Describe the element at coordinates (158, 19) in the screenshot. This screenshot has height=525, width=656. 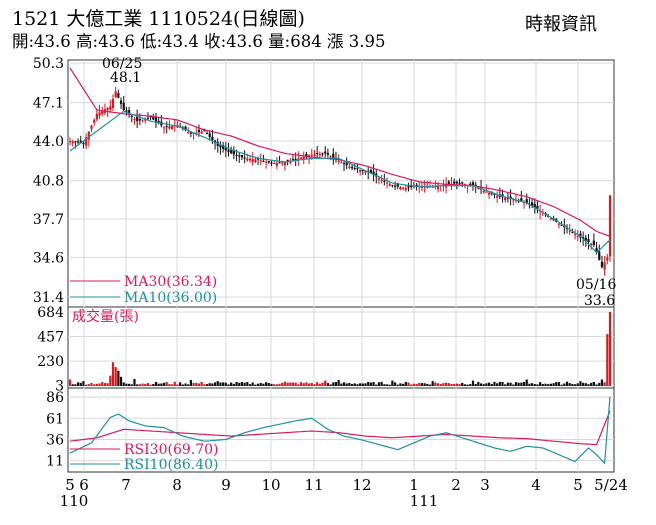
I see `chart-title: 1521 大億工業 1110524(日線圖)` at that location.